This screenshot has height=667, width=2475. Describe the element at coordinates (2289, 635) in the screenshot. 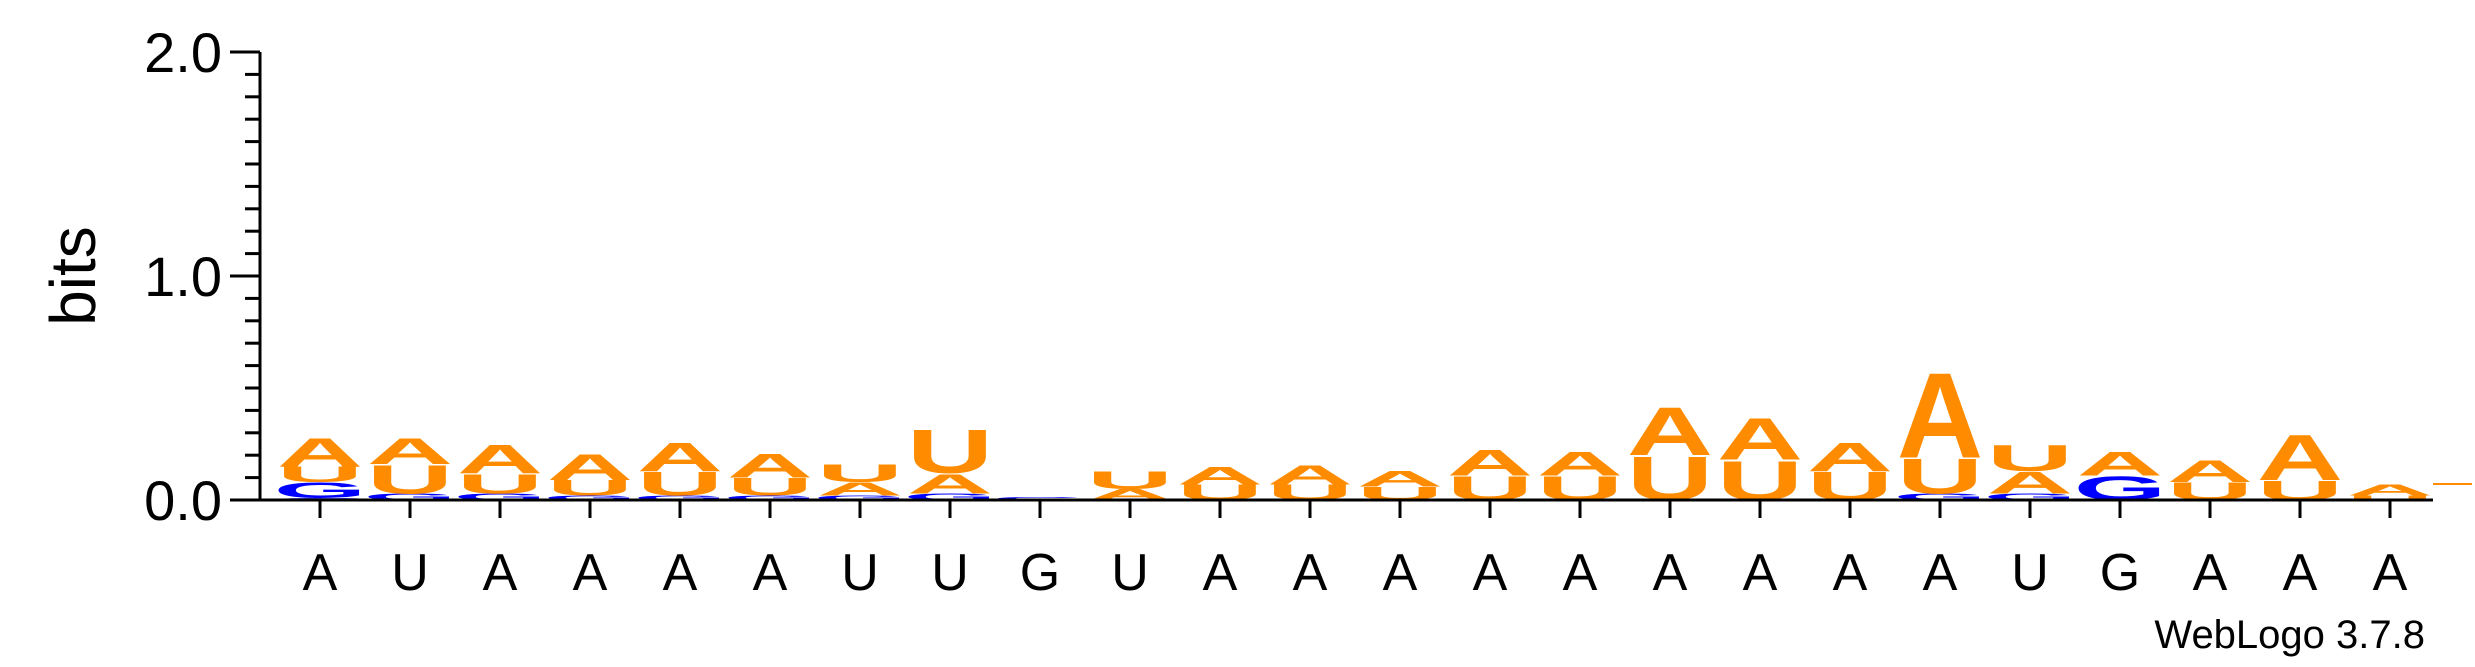

I see `weblogo-credit: WebLogo 3.7.8` at that location.